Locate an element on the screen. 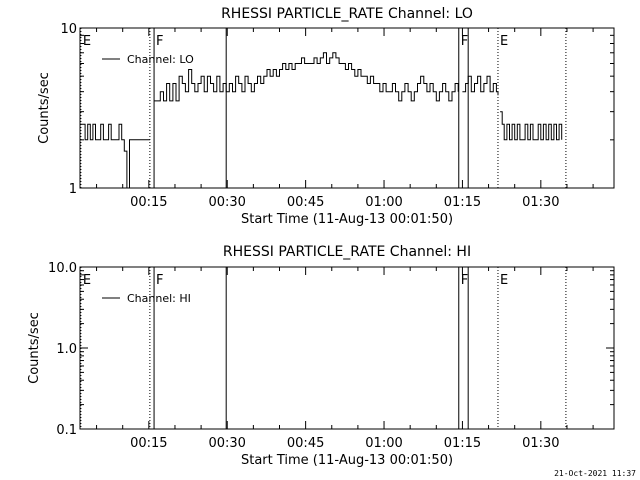  chart-title: RHESSI PARTICLE_RATE Channel: HI is located at coordinates (347, 252).